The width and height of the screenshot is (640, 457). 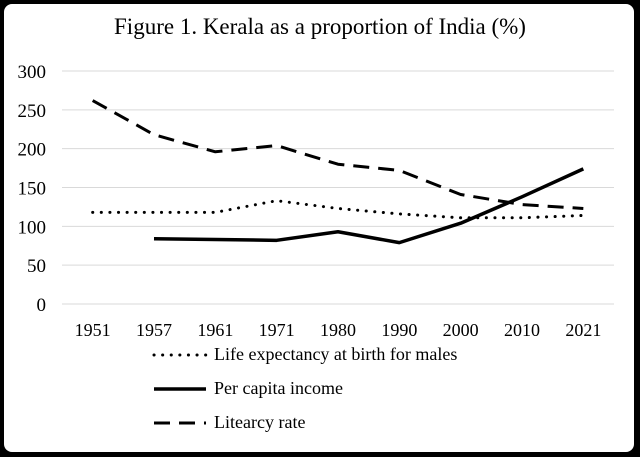 What do you see at coordinates (338, 330) in the screenshot?
I see `x-tick-label: 1980` at bounding box center [338, 330].